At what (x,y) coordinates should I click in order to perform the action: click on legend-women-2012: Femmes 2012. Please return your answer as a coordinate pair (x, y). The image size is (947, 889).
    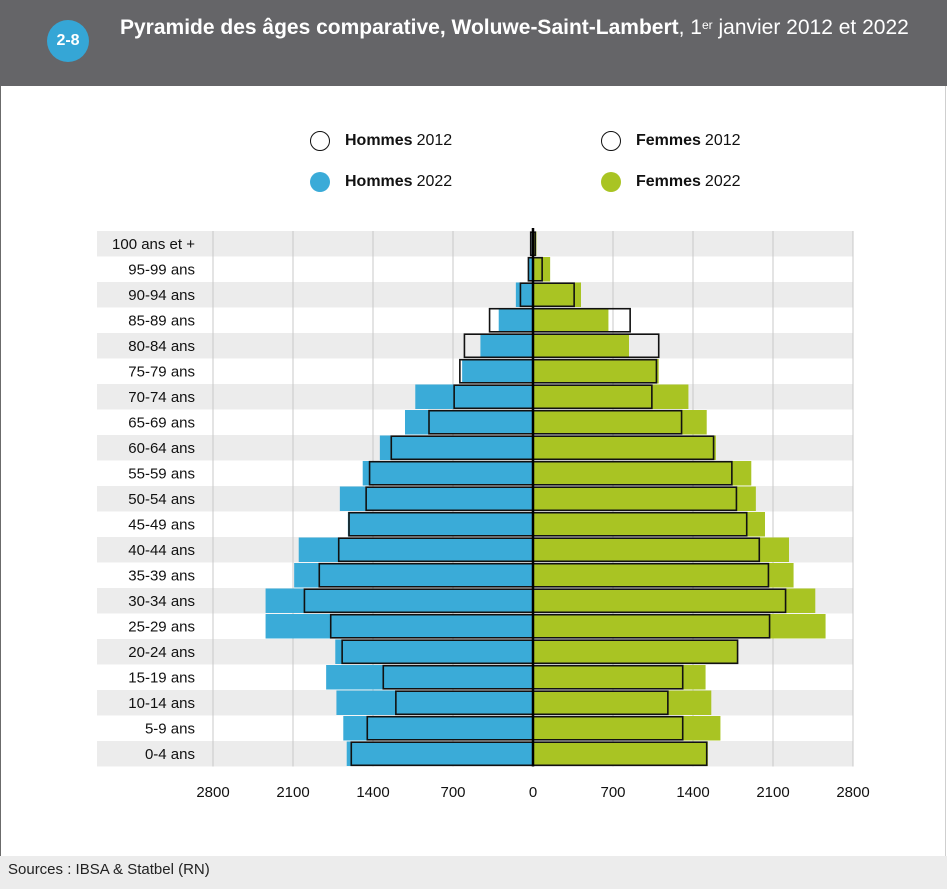
    Looking at the image, I should click on (671, 141).